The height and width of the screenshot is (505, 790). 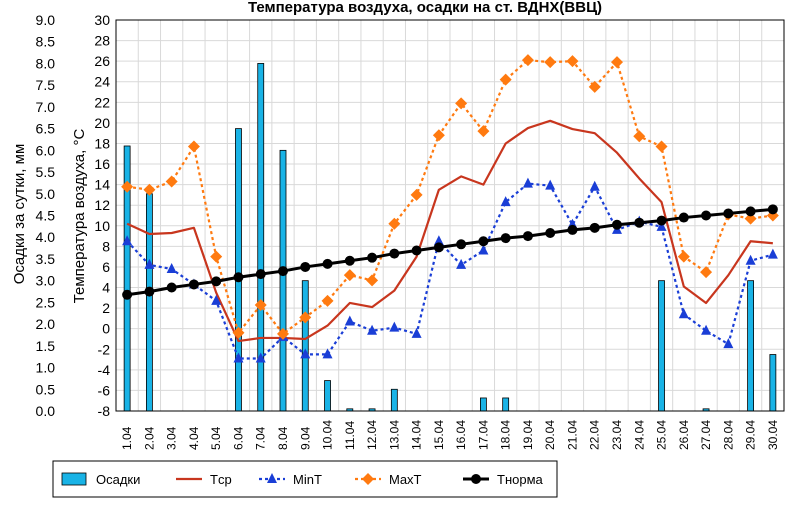 What do you see at coordinates (46, 237) in the screenshot?
I see `left-tick-label: 4.0` at bounding box center [46, 237].